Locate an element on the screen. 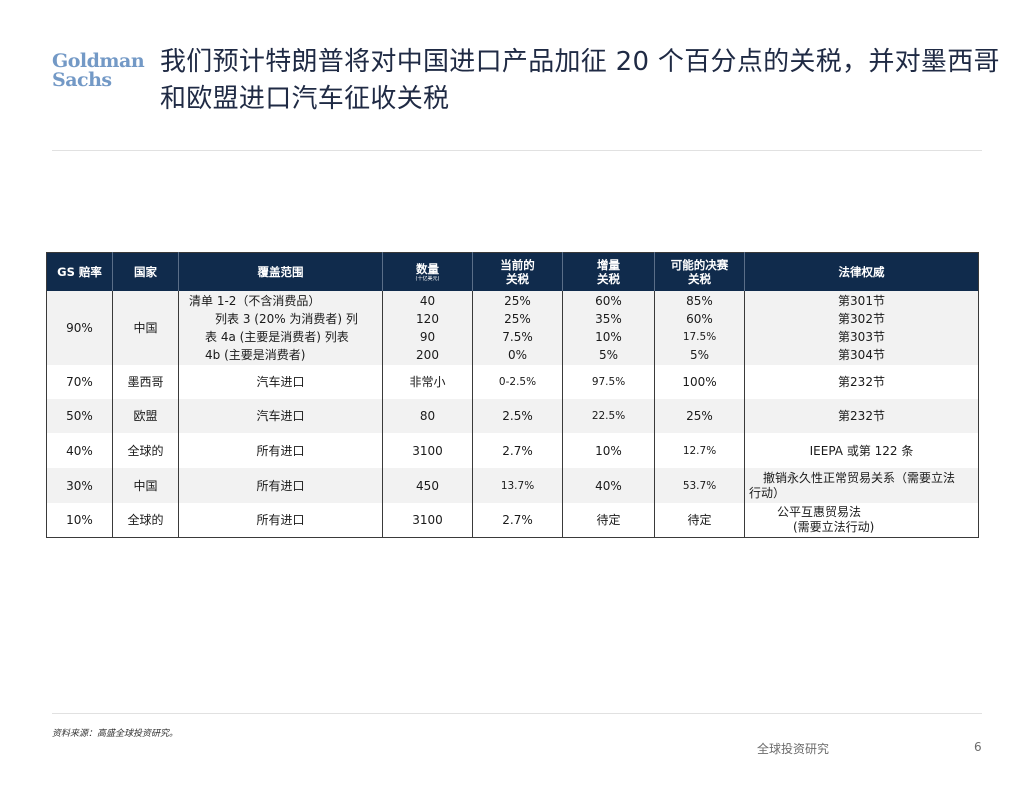  cell-final: 12.7% is located at coordinates (699, 450).